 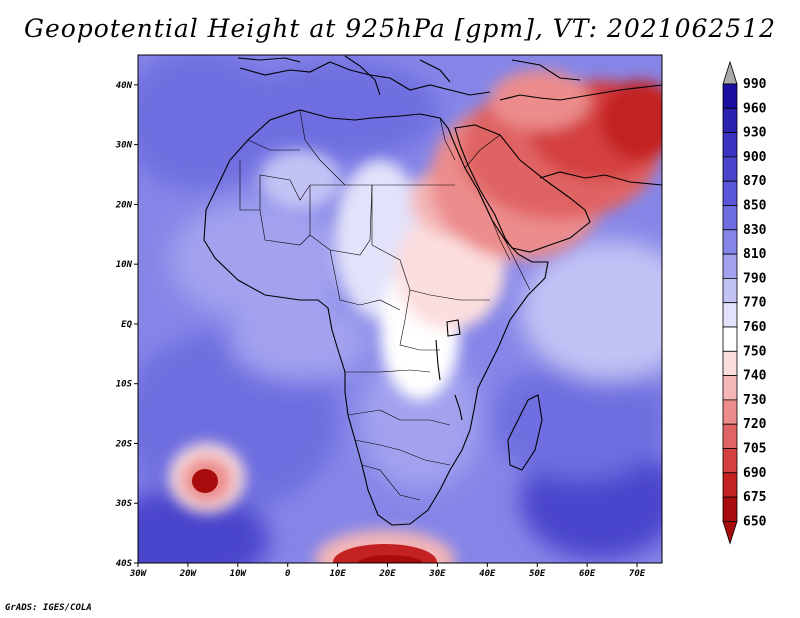 I want to click on colorbar-bottom-arrow, so click(x=730, y=533).